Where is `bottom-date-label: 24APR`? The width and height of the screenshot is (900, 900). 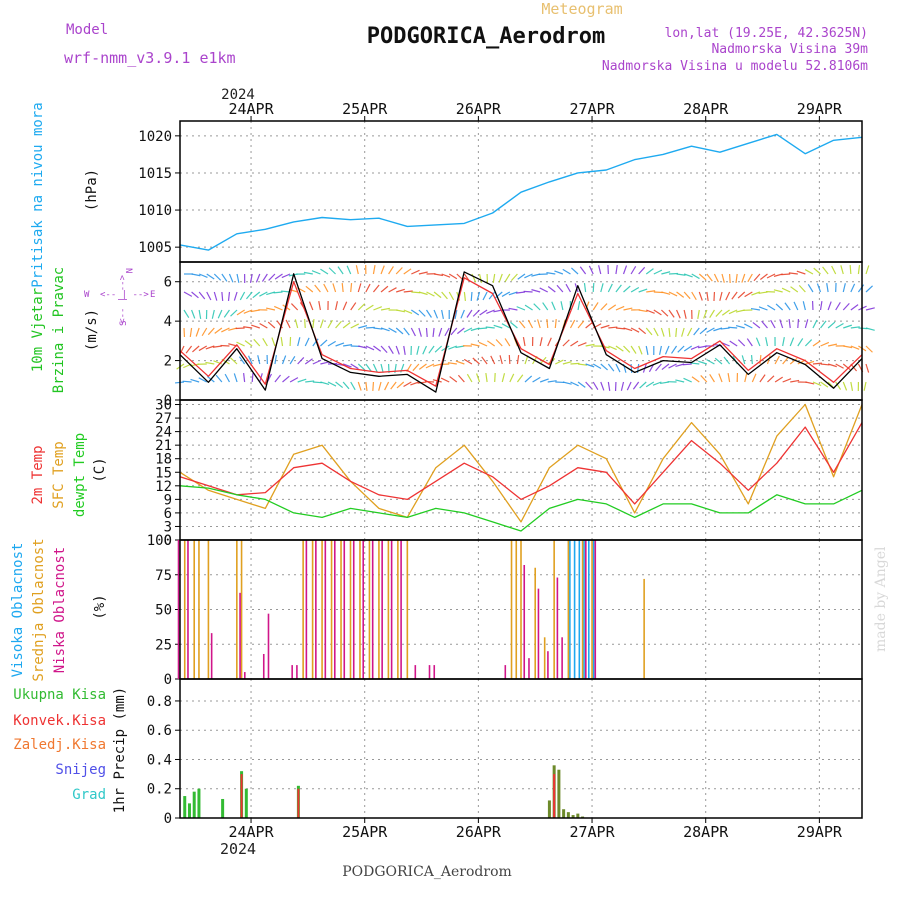
bottom-date-label: 24APR is located at coordinates (251, 832).